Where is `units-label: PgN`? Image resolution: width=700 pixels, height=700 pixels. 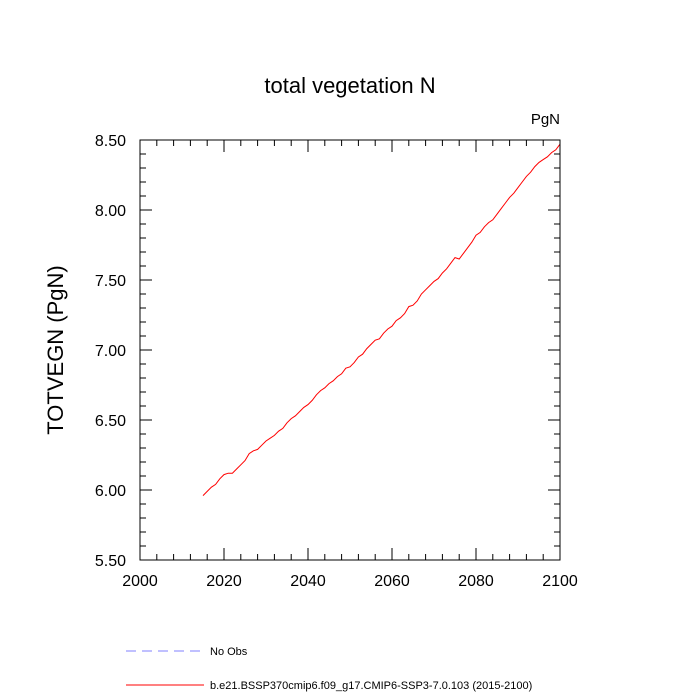 units-label: PgN is located at coordinates (545, 119).